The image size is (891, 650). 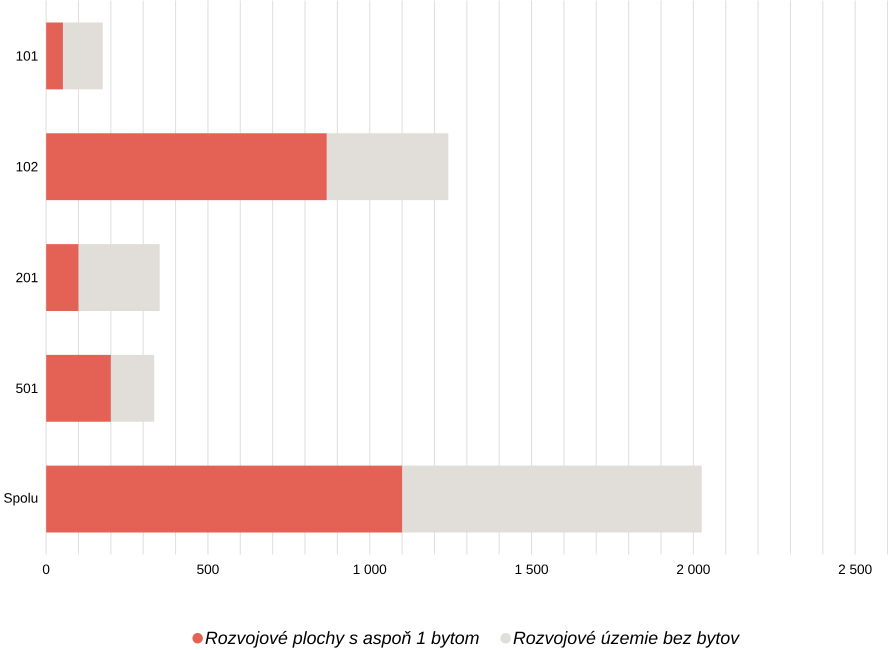 What do you see at coordinates (27, 277) in the screenshot?
I see `y-tick-label: 201` at bounding box center [27, 277].